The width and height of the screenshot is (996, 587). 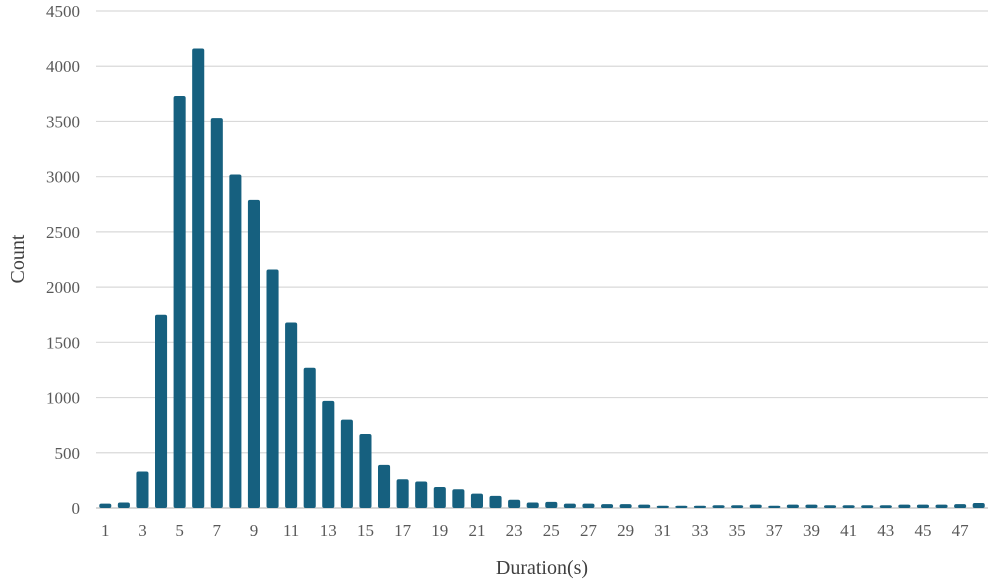 I want to click on x-tick-label: 5, so click(x=179, y=530).